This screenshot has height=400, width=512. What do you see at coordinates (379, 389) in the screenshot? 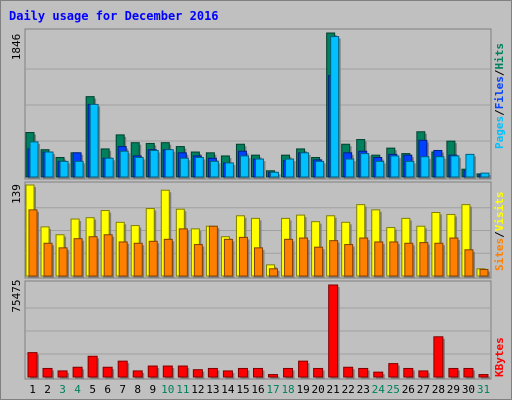
I see `day-label: 24` at bounding box center [379, 389].